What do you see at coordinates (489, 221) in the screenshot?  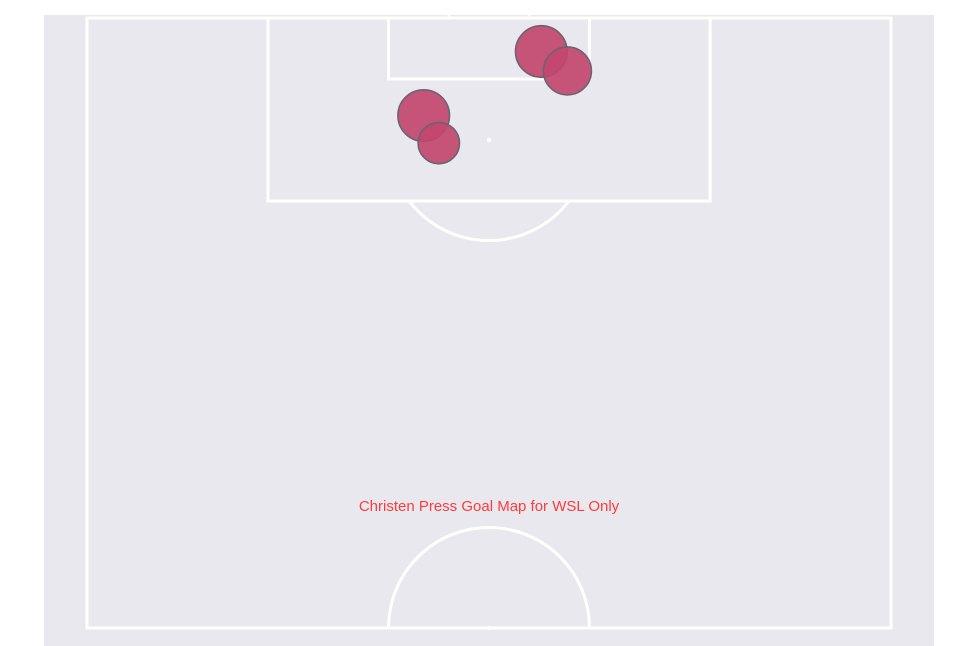 I see `penalty-arc` at bounding box center [489, 221].